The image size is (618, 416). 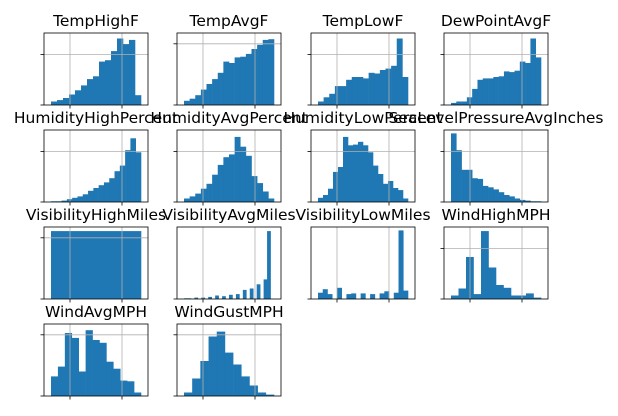 I want to click on subplot-title: VisibilityHighMiles, so click(x=96, y=215).